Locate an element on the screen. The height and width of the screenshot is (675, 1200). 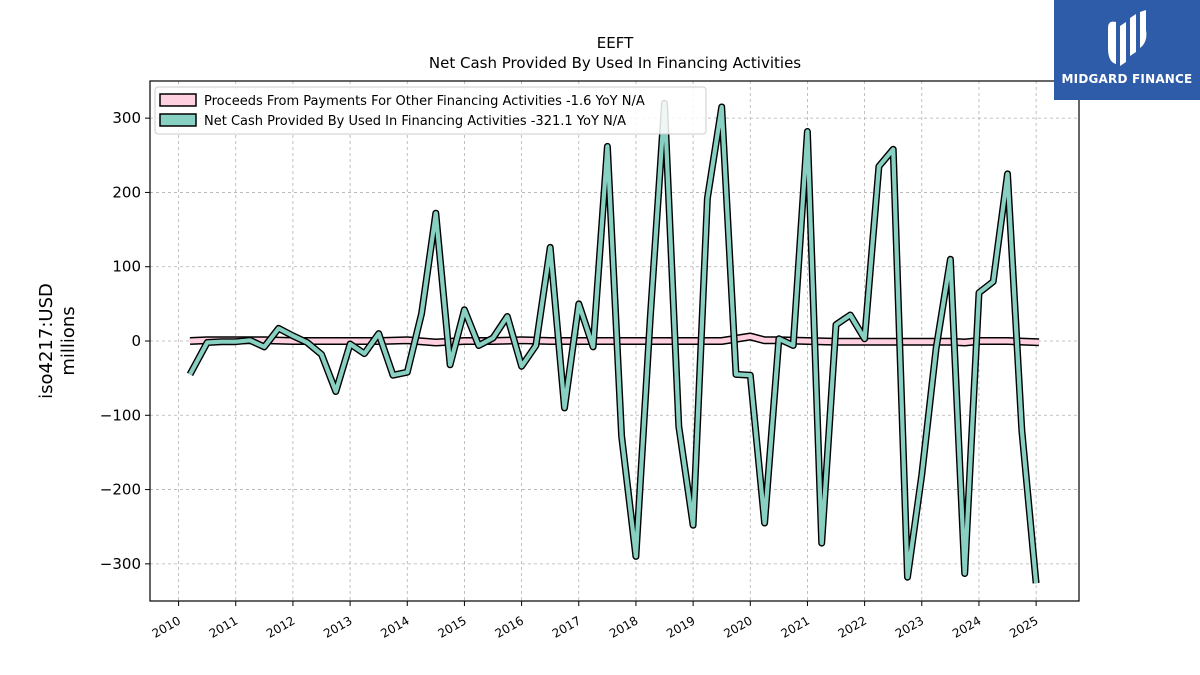
x-tick-label: 2014 is located at coordinates (394, 626).